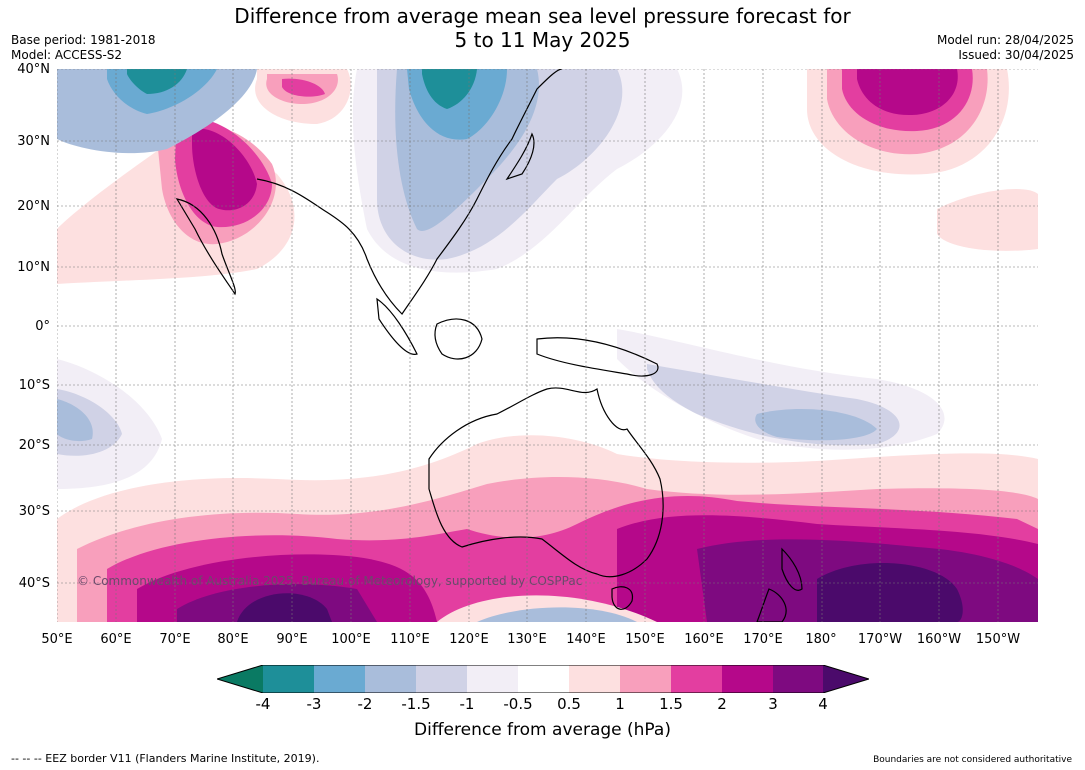 Image resolution: width=1085 pixels, height=770 pixels. What do you see at coordinates (34, 445) in the screenshot?
I see `lat-label-20s: 20°S` at bounding box center [34, 445].